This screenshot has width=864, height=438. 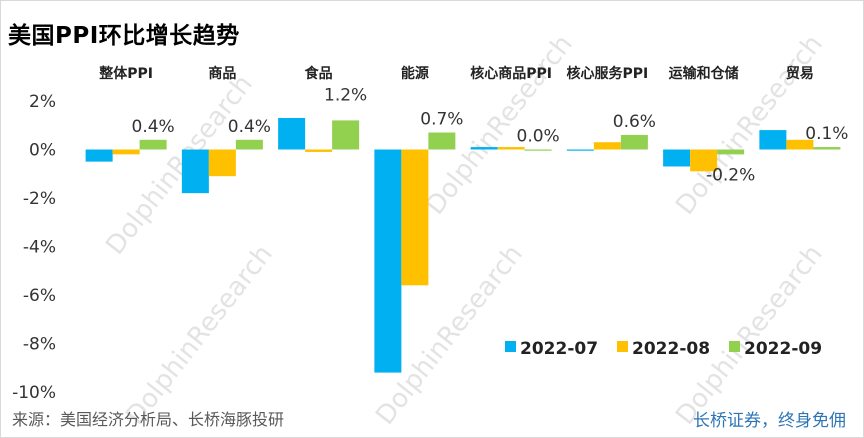 I want to click on data-label: 0.6%, so click(x=634, y=122).